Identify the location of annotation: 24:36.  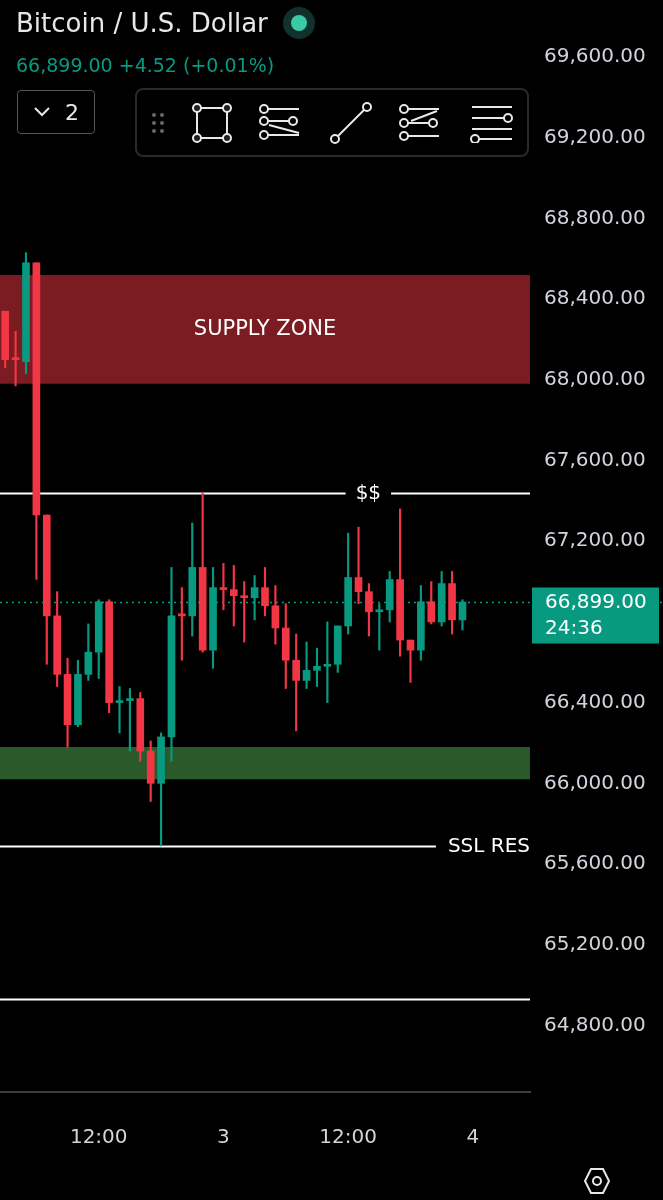
(574, 626).